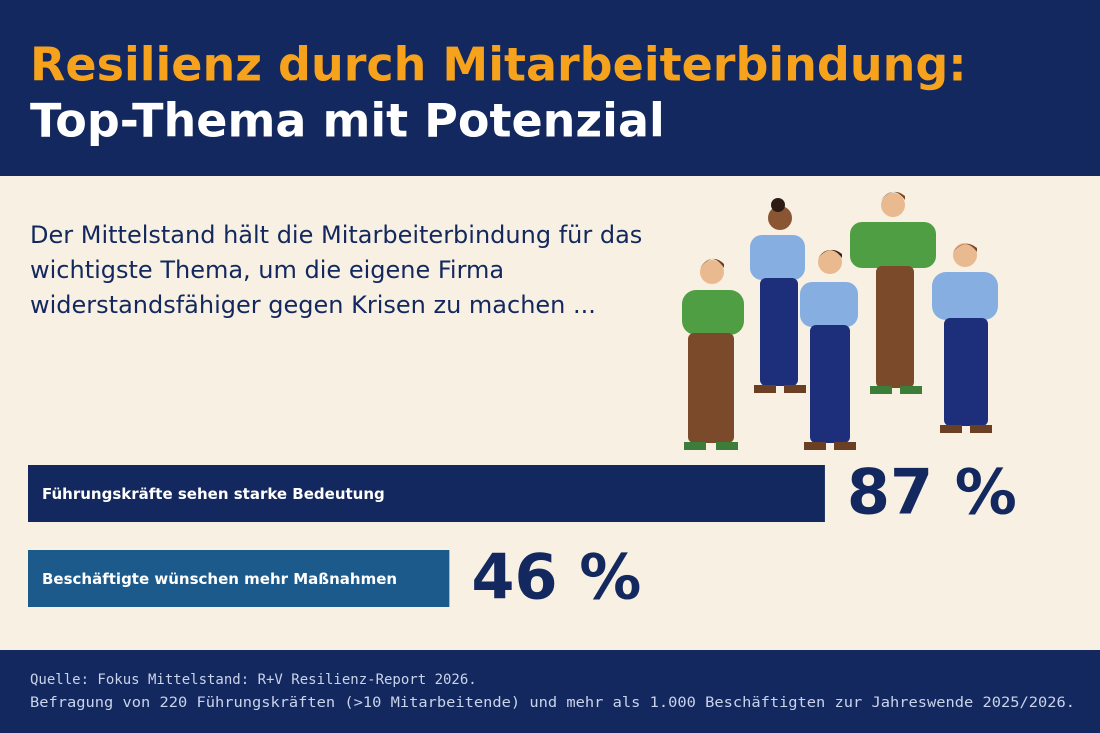  Describe the element at coordinates (840, 320) in the screenshot. I see `people-illustration` at that location.